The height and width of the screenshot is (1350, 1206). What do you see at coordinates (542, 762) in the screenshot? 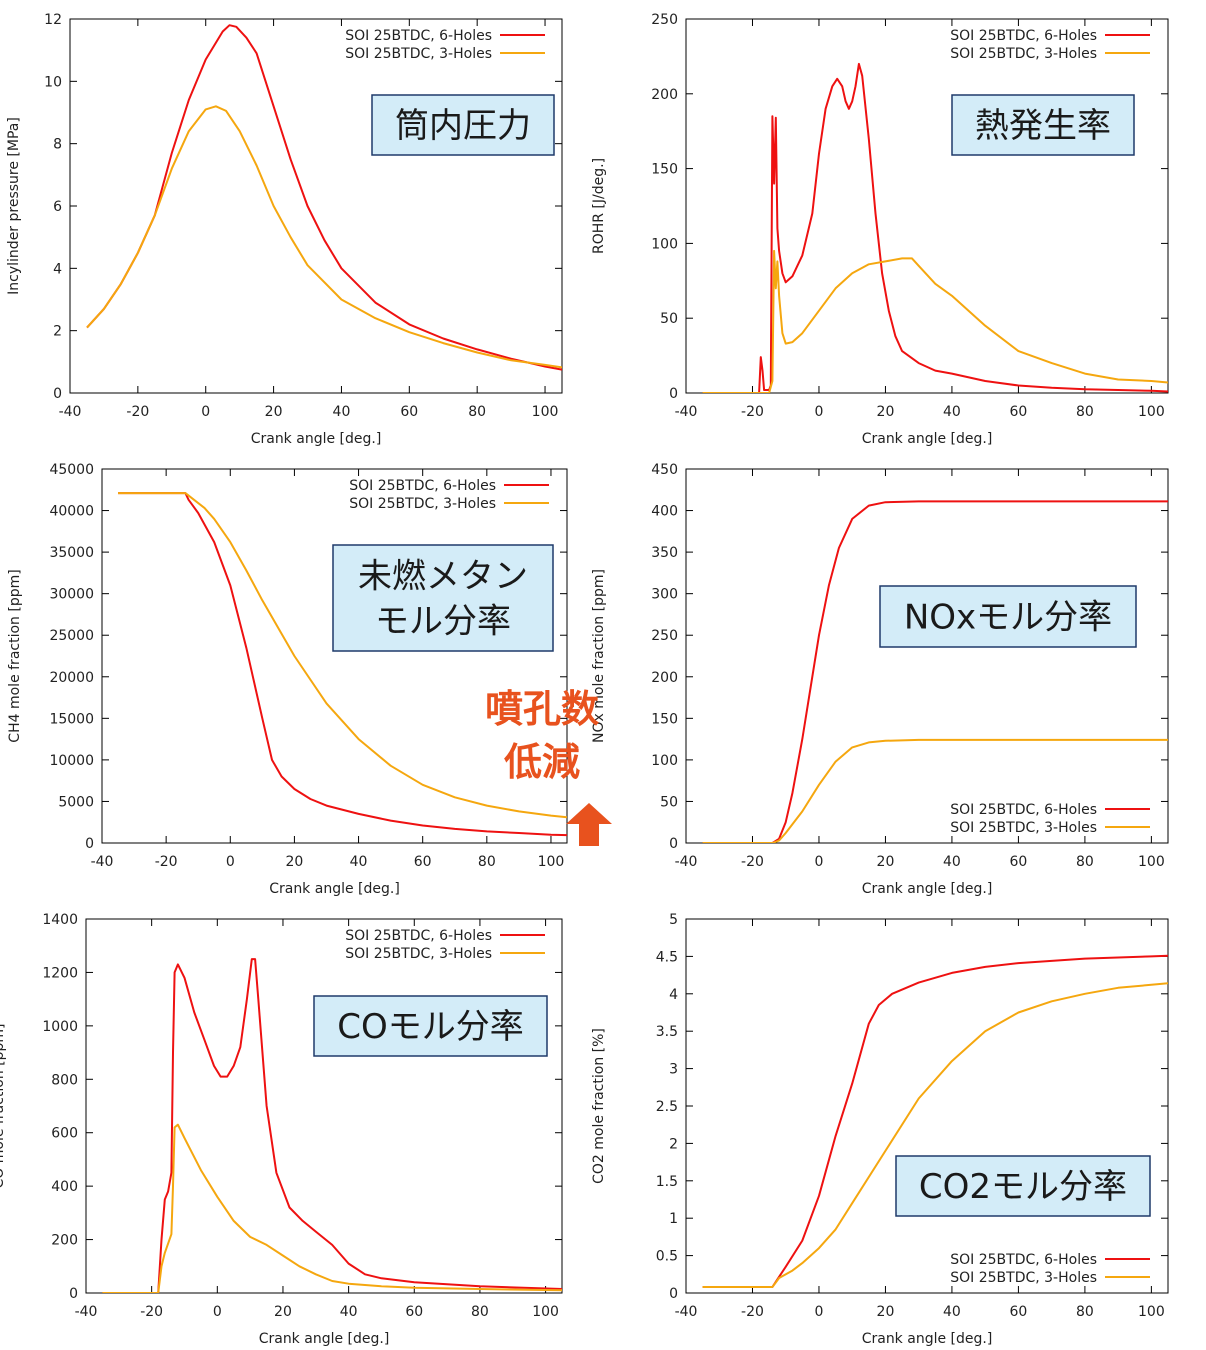
I see `note-line-2: 低減` at bounding box center [542, 762].